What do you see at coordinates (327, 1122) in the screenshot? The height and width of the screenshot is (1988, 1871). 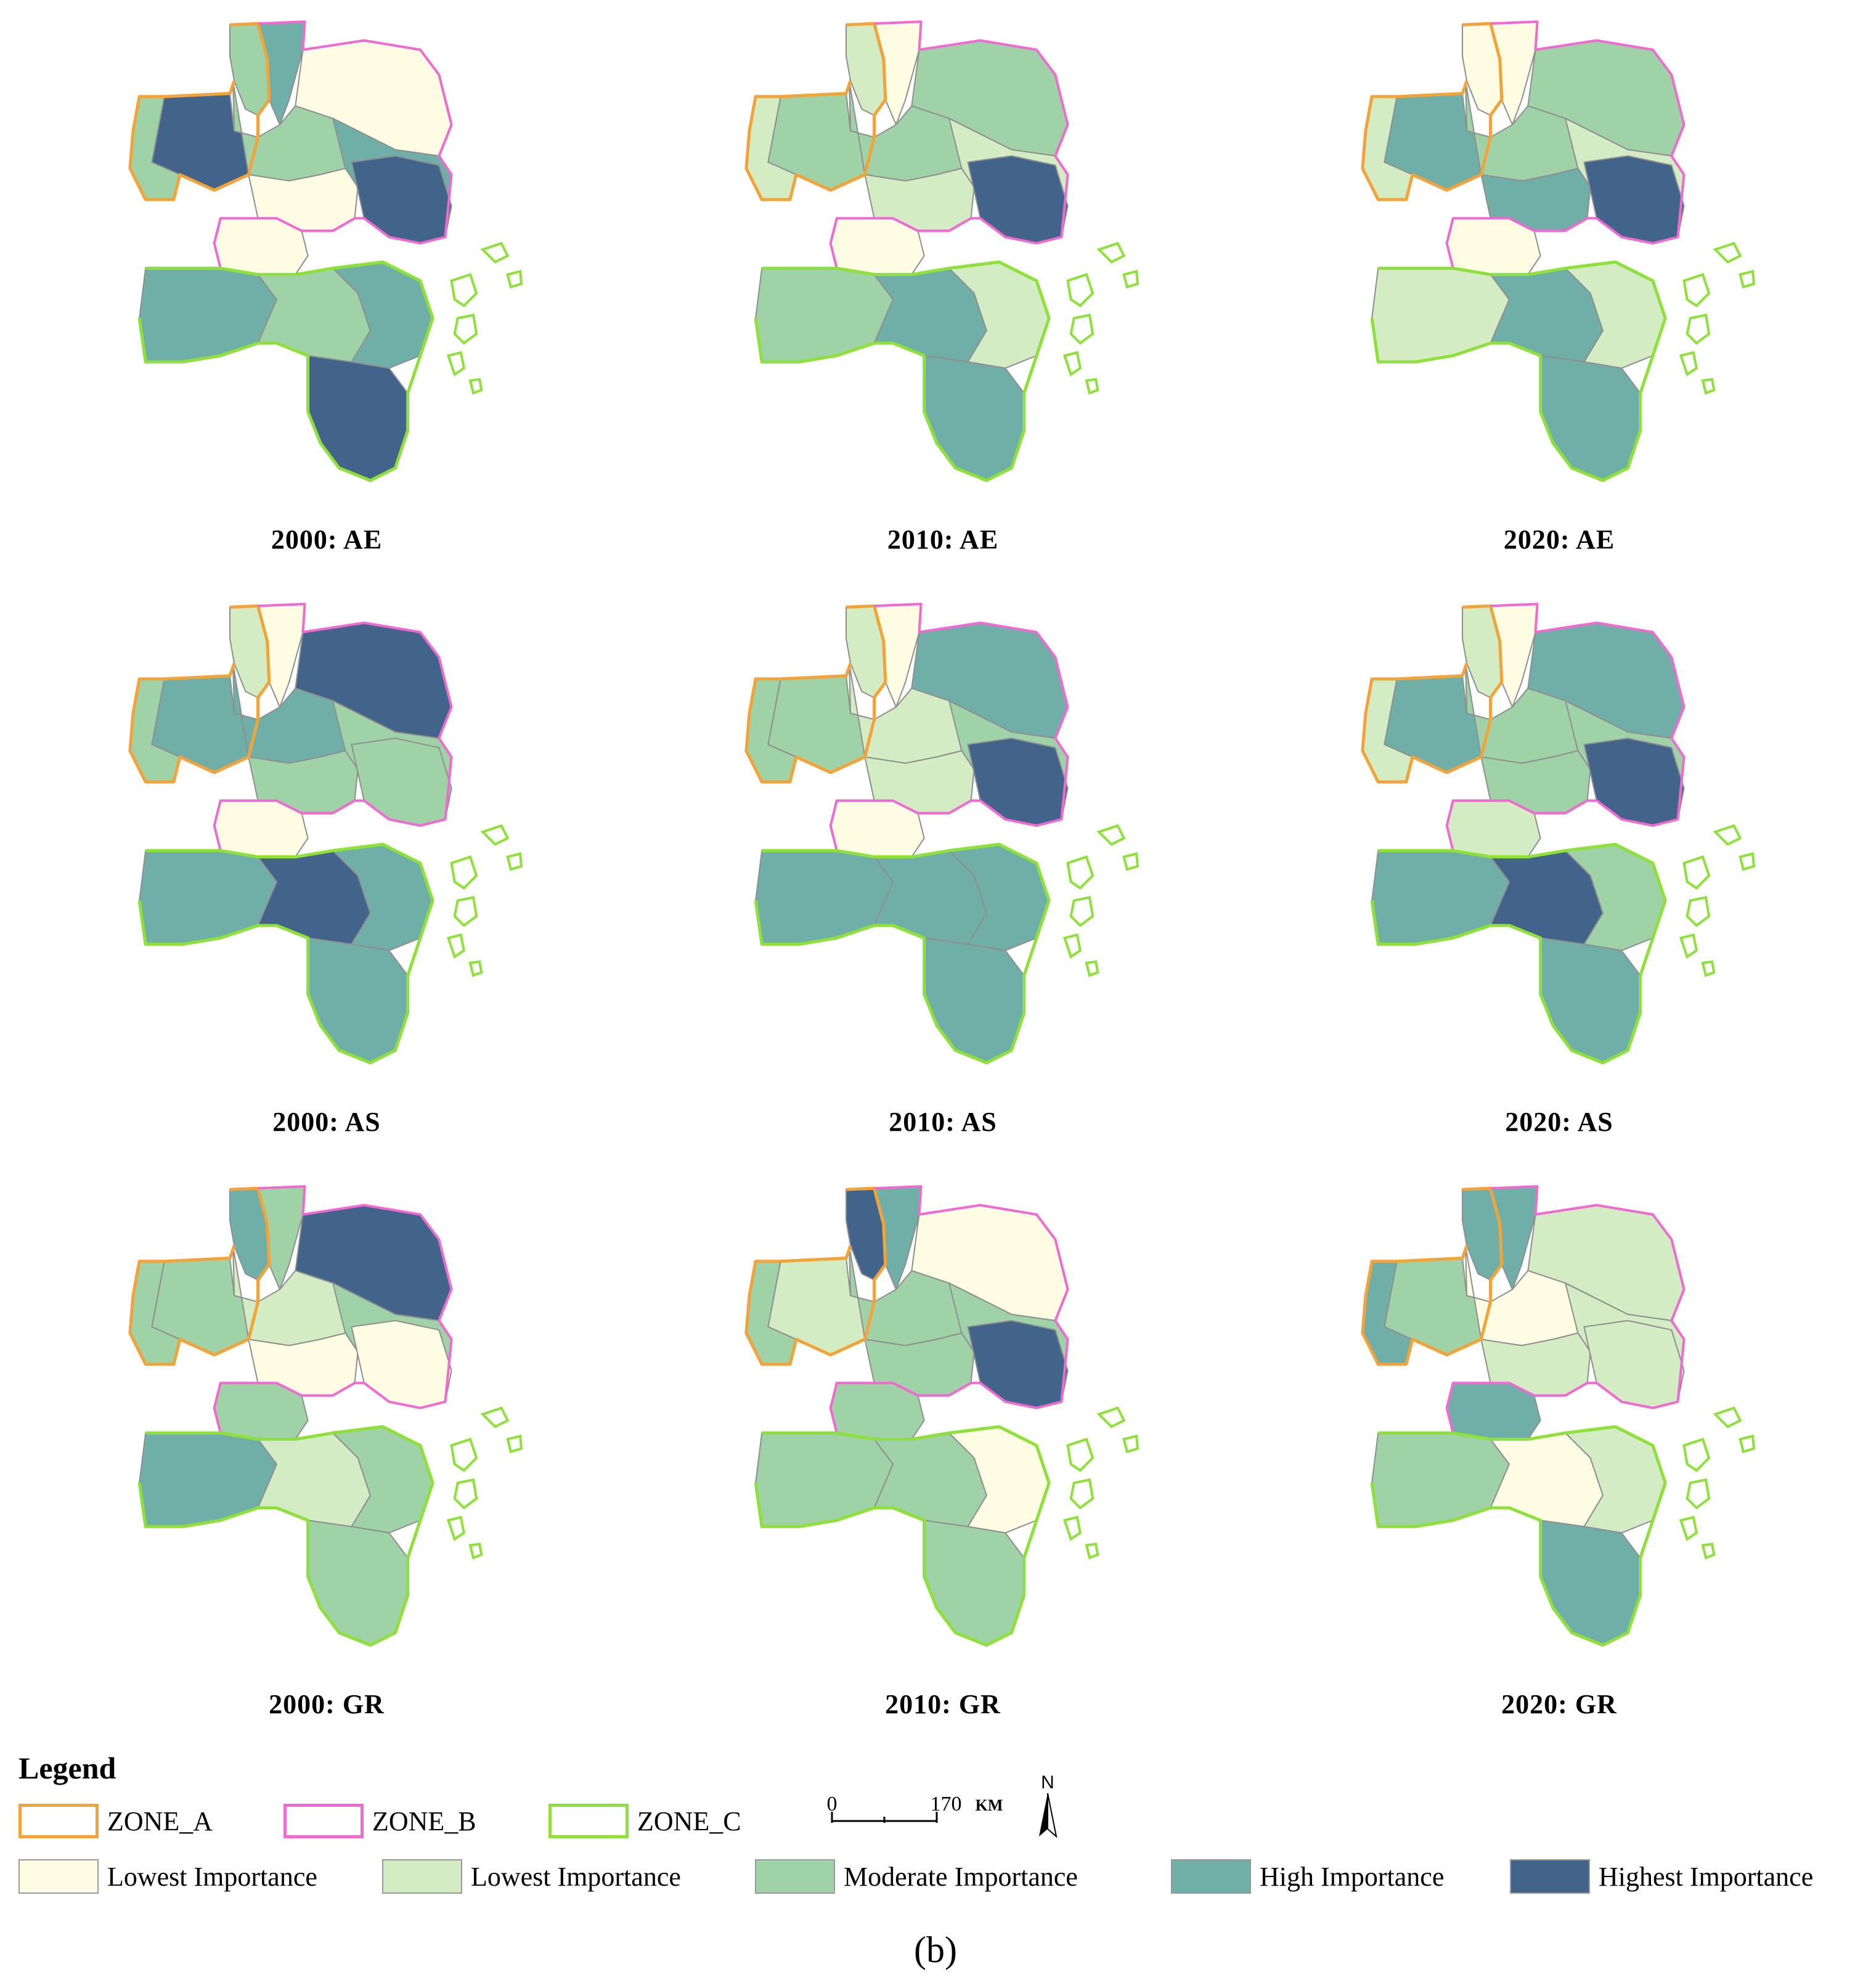 I see `panel-title: 2000: AS` at bounding box center [327, 1122].